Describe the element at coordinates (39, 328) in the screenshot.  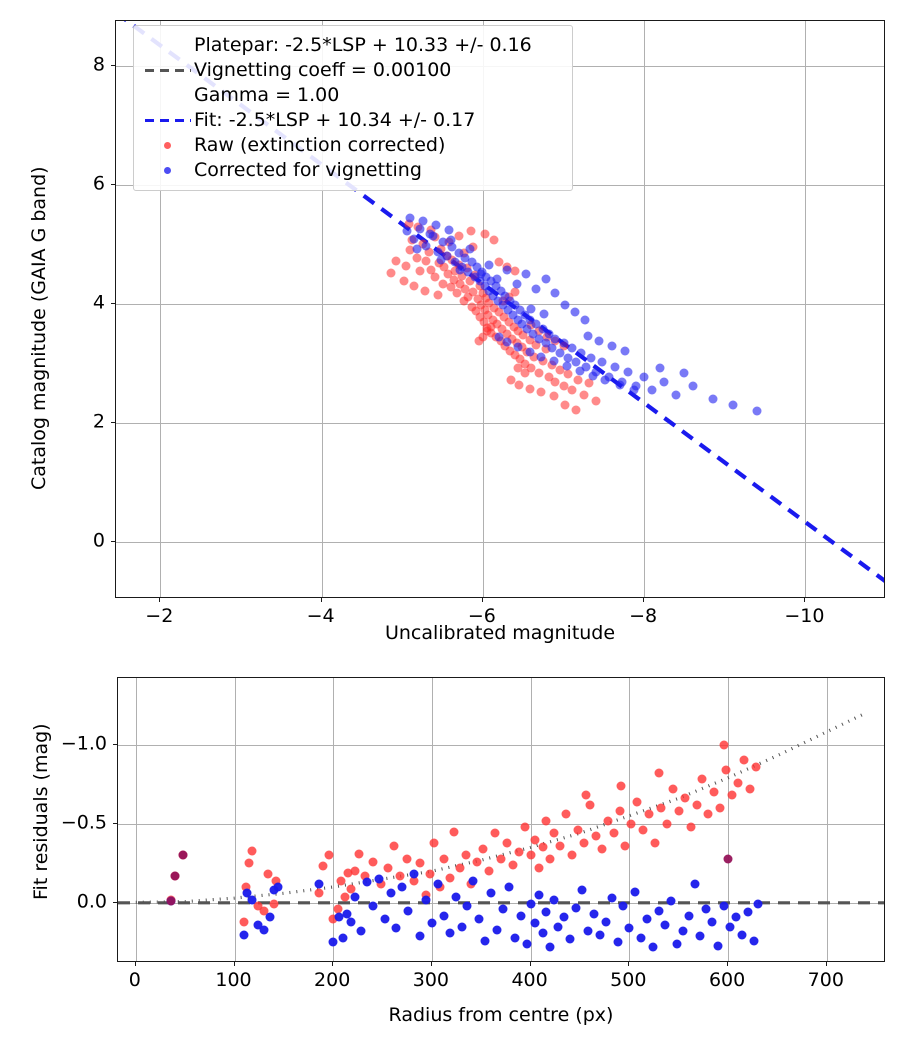
I see `top-y-axis-label: Catalog magnitude (GAIA G band)` at that location.